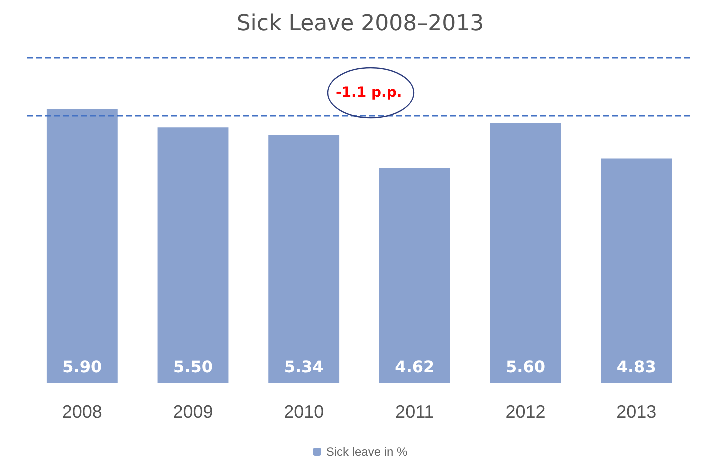  I want to click on text: -1.1 p.p., so click(369, 93).